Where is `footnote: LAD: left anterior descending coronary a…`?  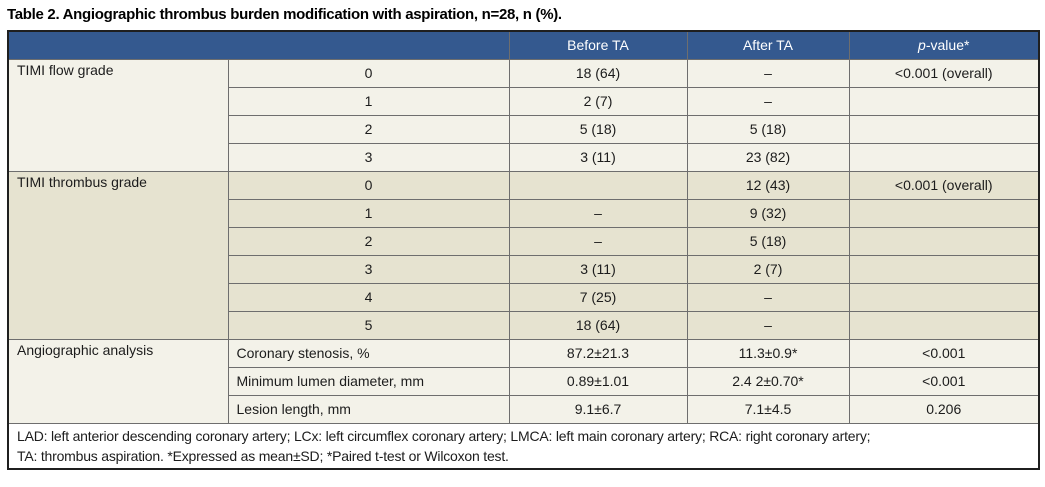
footnote: LAD: left anterior descending coronary a… is located at coordinates (523, 446).